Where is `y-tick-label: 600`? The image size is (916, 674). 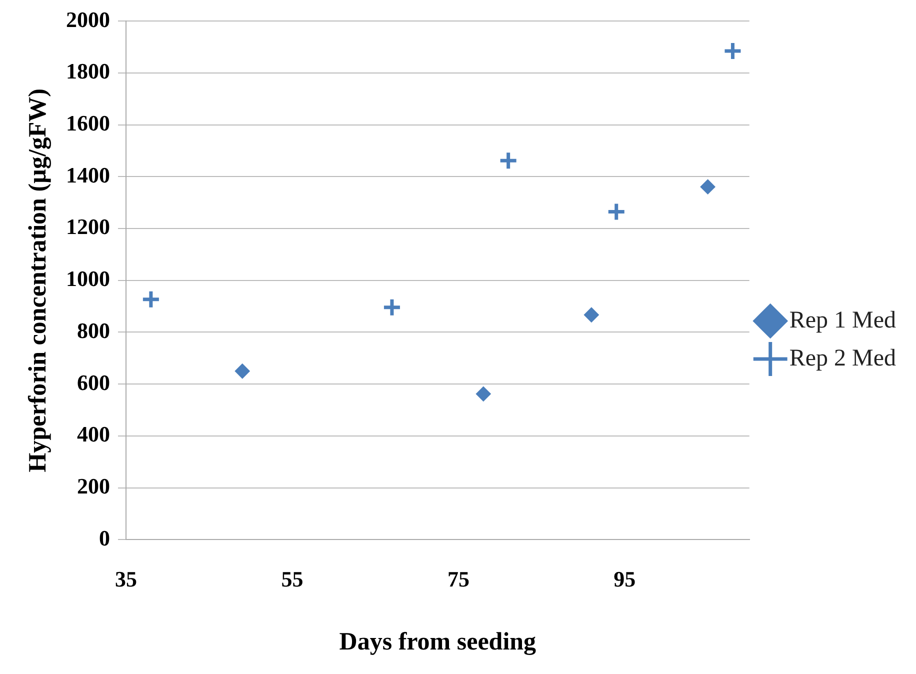 y-tick-label: 600 is located at coordinates (93, 382).